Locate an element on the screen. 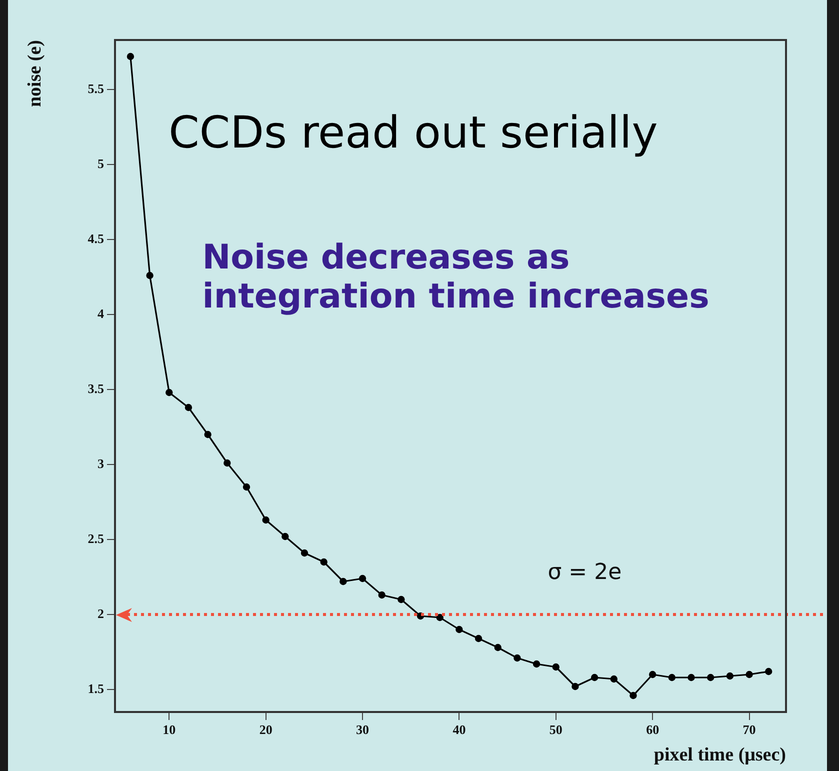 This screenshot has width=839, height=771. x-tick-label: 20 is located at coordinates (265, 730).